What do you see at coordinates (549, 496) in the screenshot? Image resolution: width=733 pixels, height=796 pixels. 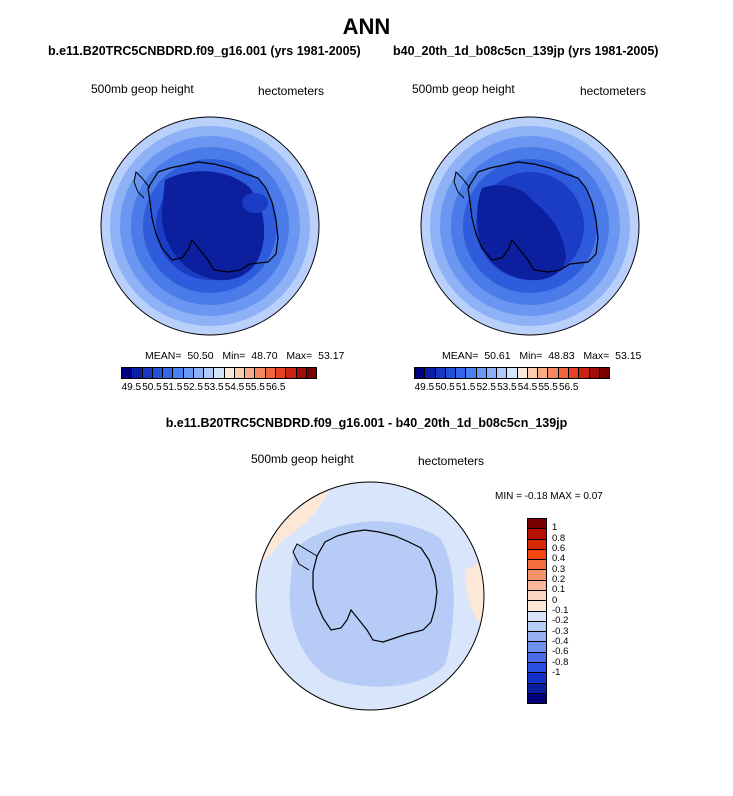 I see `diff-panel-minmax: MIN = -0.18 MAX = 0.07` at bounding box center [549, 496].